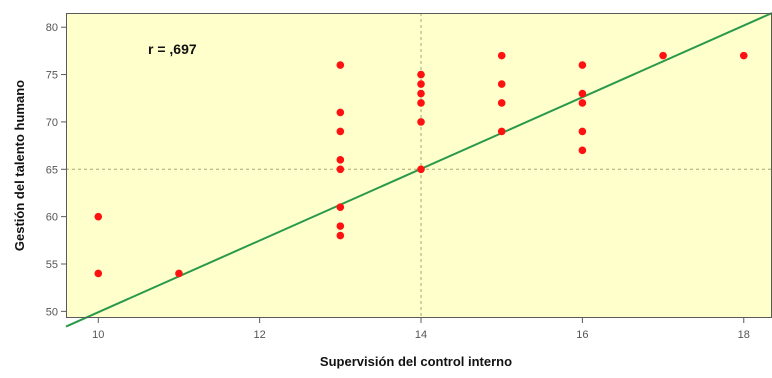 The height and width of the screenshot is (378, 772). What do you see at coordinates (582, 335) in the screenshot?
I see `x-tick-label: 16` at bounding box center [582, 335].